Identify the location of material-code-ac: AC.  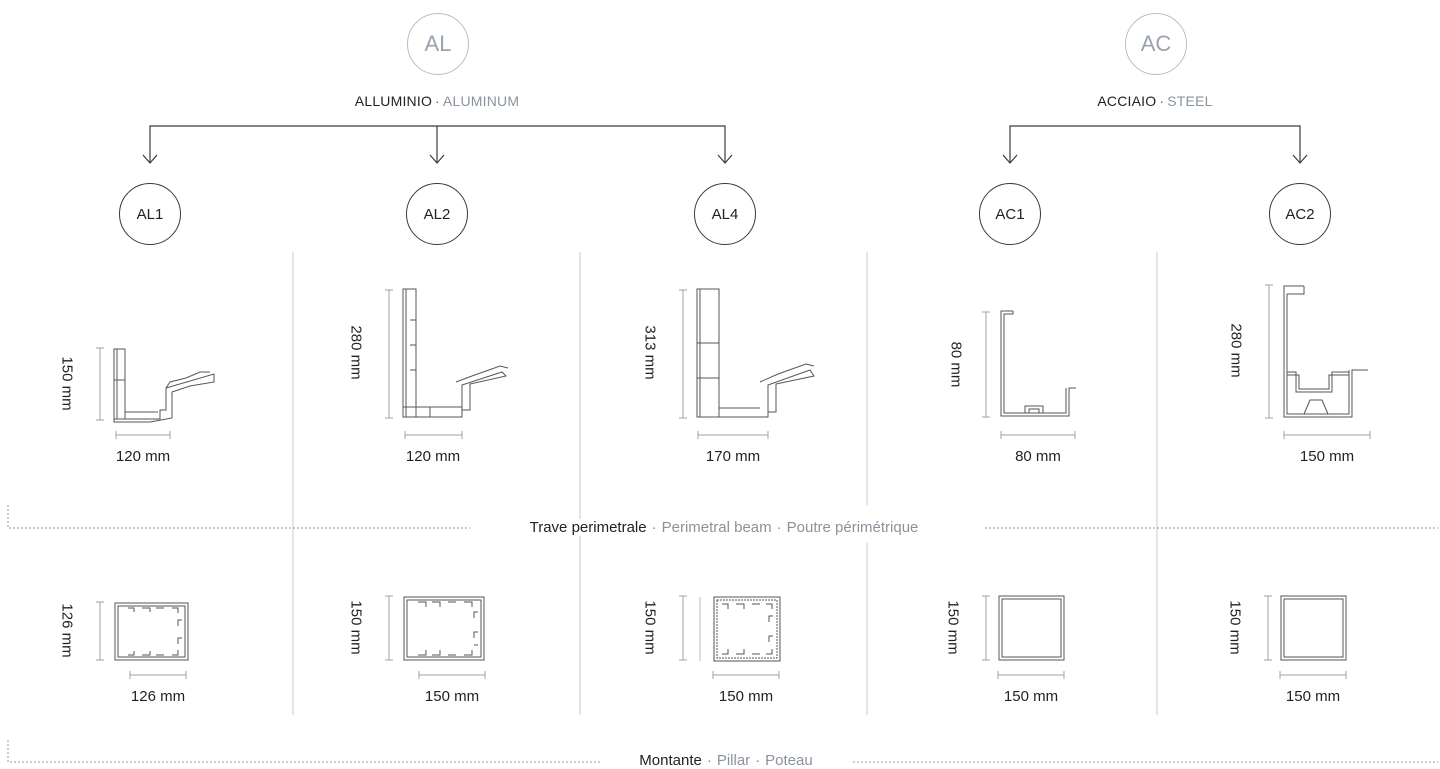
(1156, 43).